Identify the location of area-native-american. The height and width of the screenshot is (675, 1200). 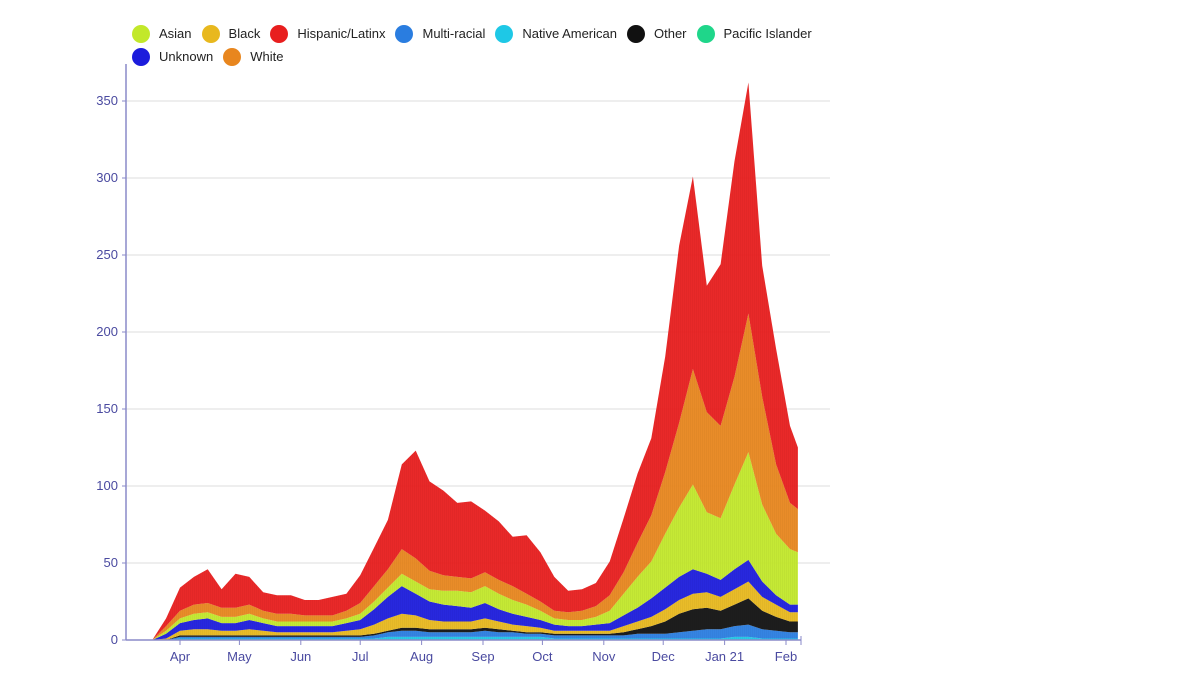
(475, 638).